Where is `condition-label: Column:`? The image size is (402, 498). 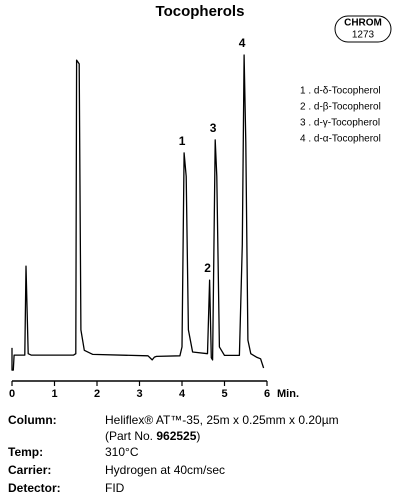
condition-label: Column: is located at coordinates (32, 420).